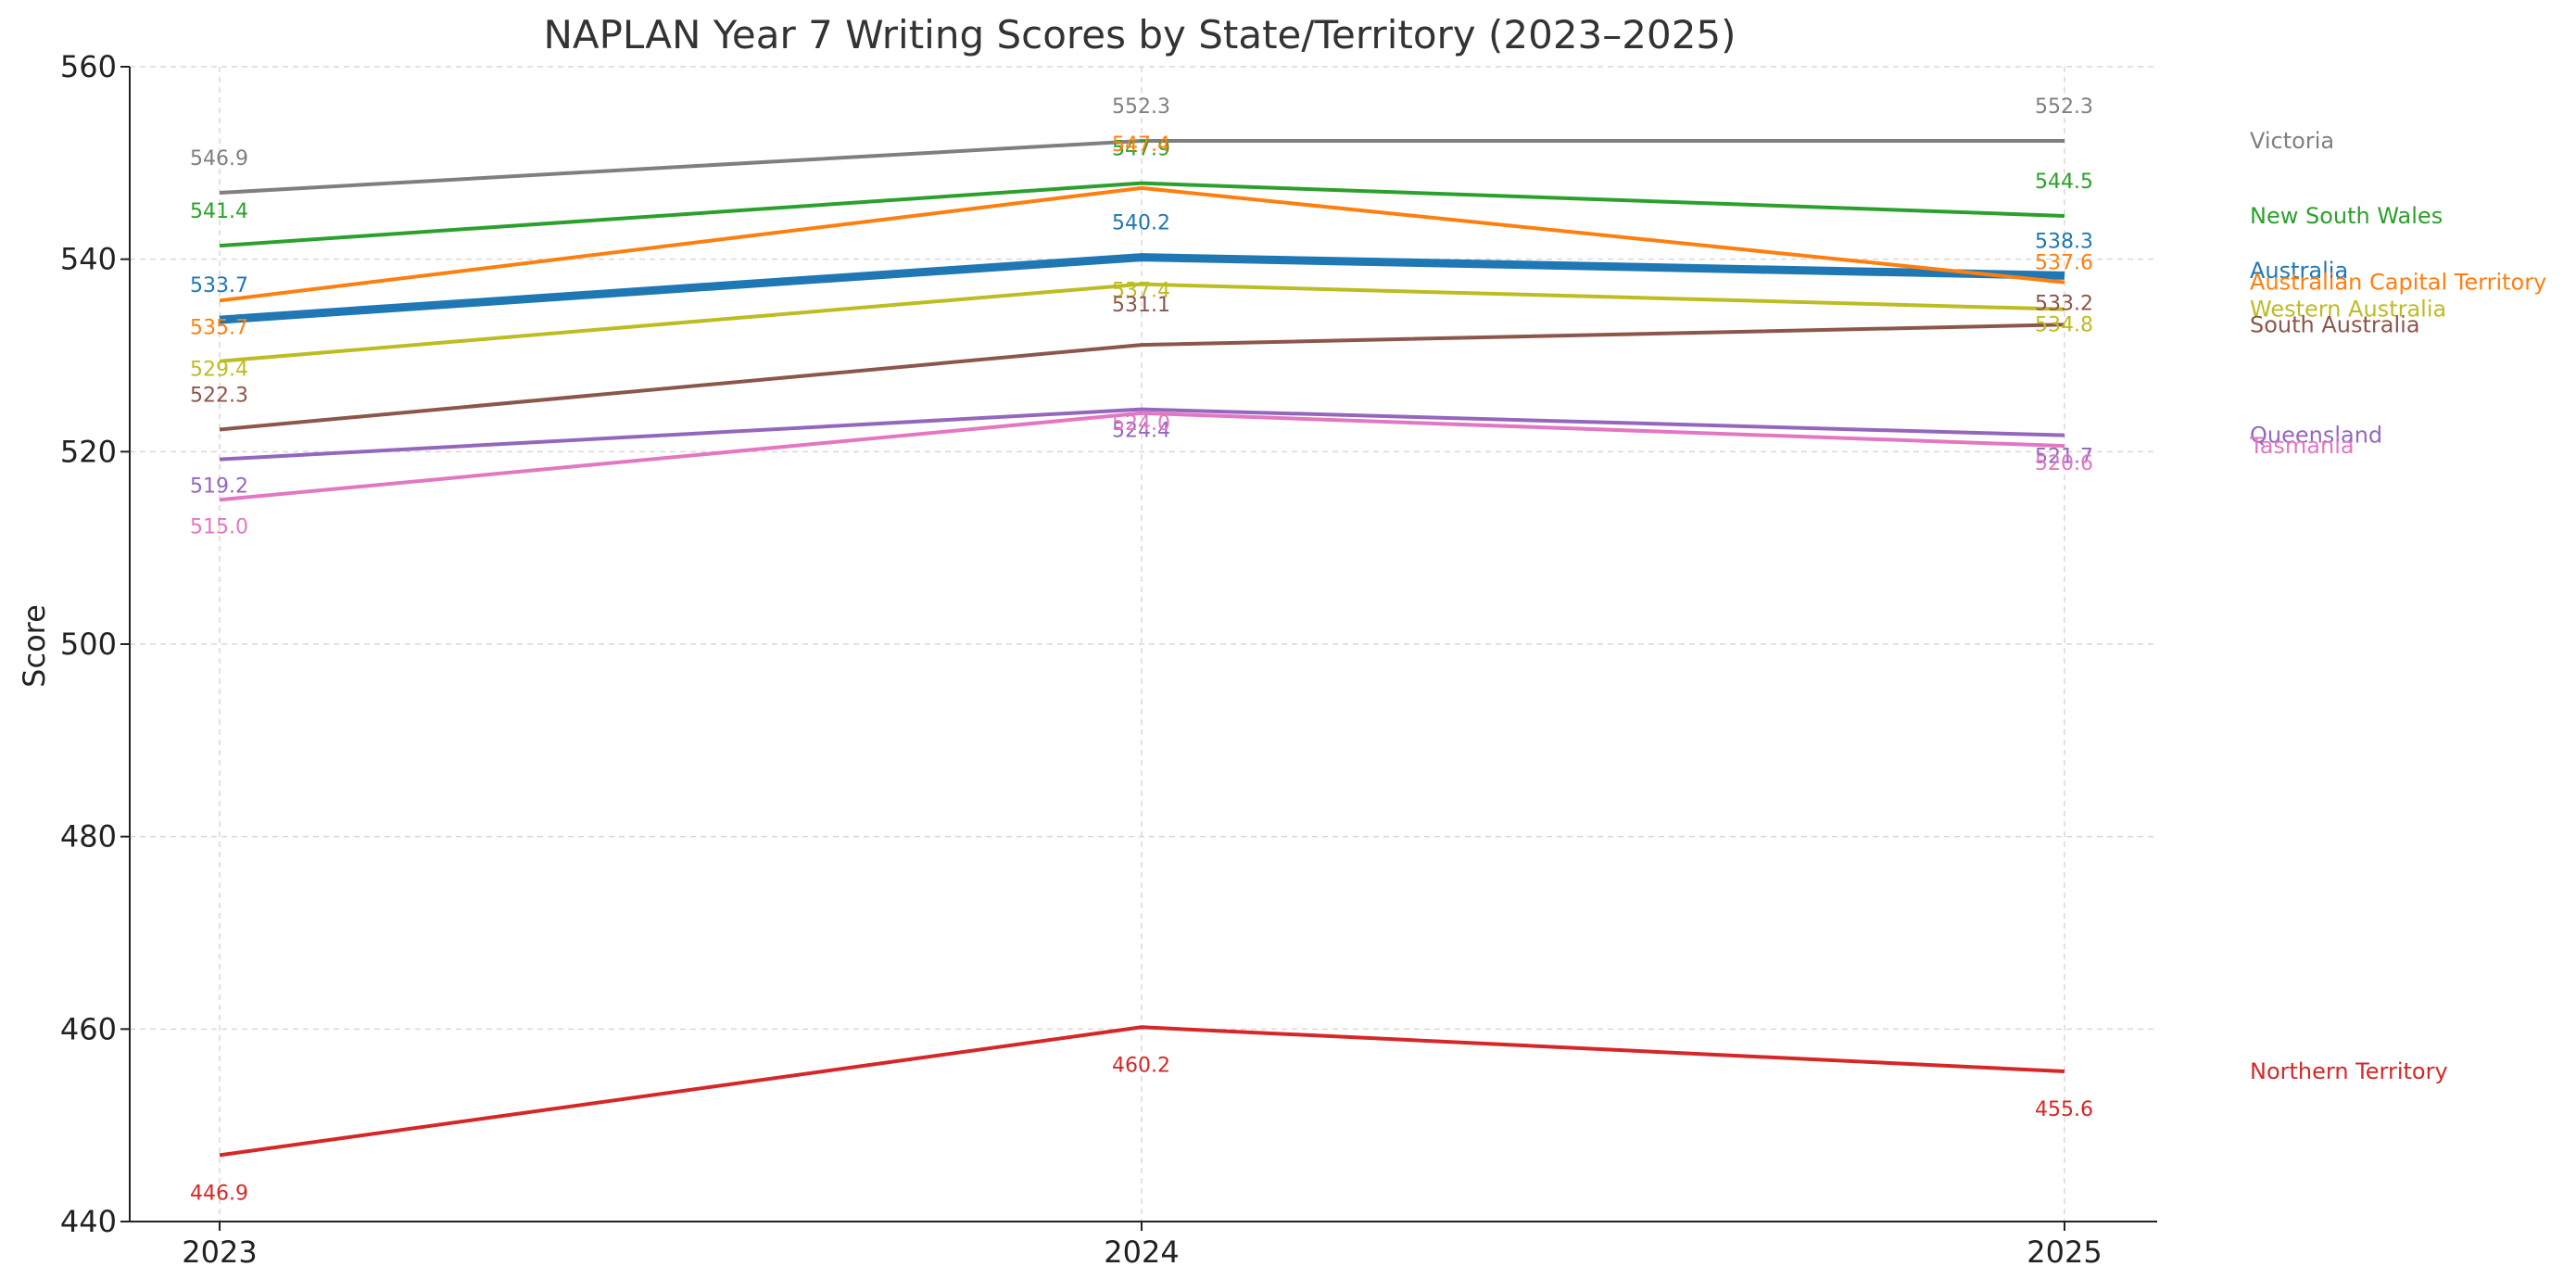 The image size is (2576, 1279). What do you see at coordinates (1142, 167) in the screenshot?
I see `series-line-victoria` at bounding box center [1142, 167].